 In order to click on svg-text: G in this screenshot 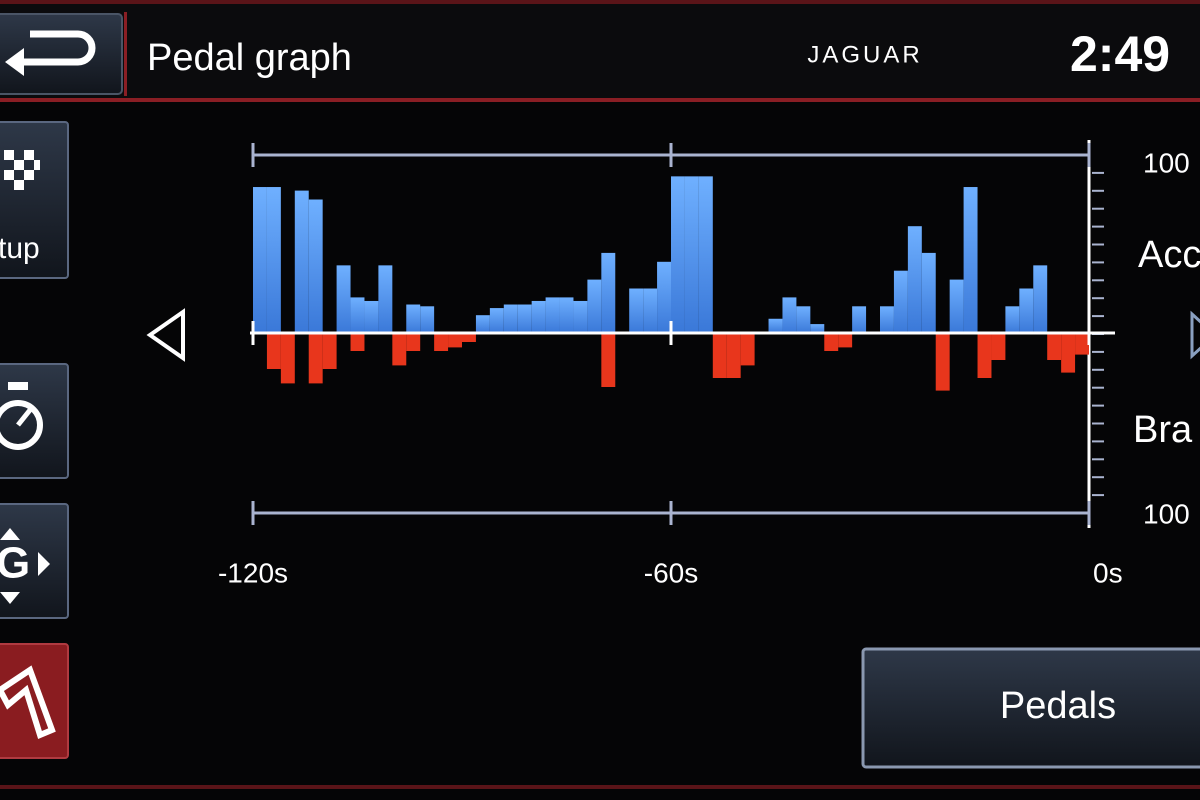, I will do `click(15, 563)`.